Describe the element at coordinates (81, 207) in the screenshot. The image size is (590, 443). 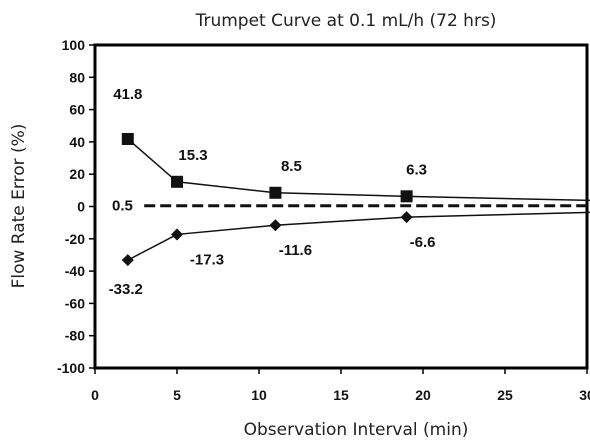
I see `y-tick-label: 0` at that location.